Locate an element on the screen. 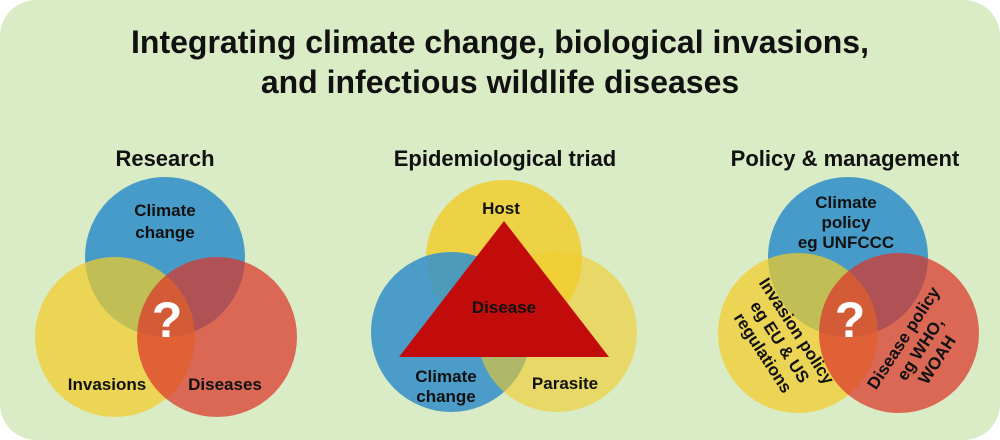  triad-heading: Epidemiological triad is located at coordinates (505, 158).